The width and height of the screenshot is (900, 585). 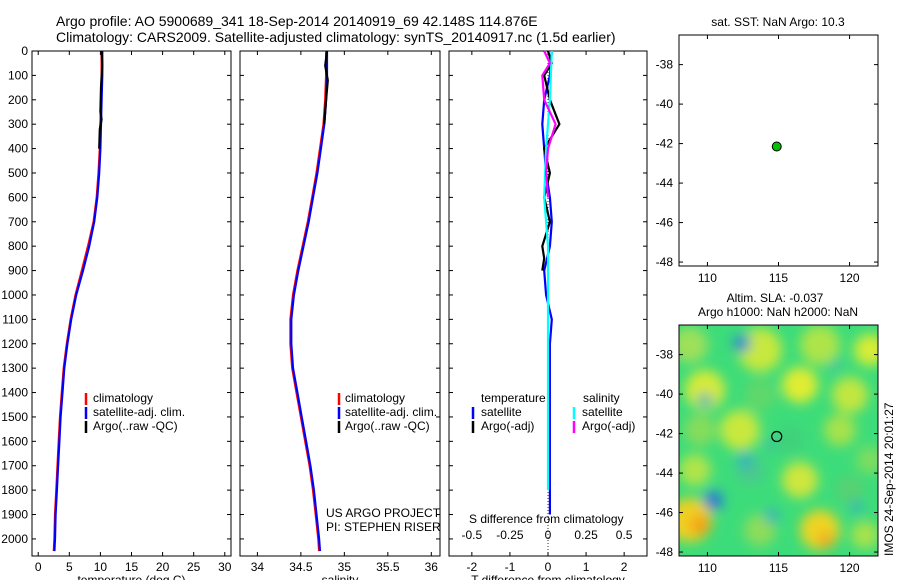 What do you see at coordinates (665, 183) in the screenshot?
I see `y-tick-label: -44` at bounding box center [665, 183].